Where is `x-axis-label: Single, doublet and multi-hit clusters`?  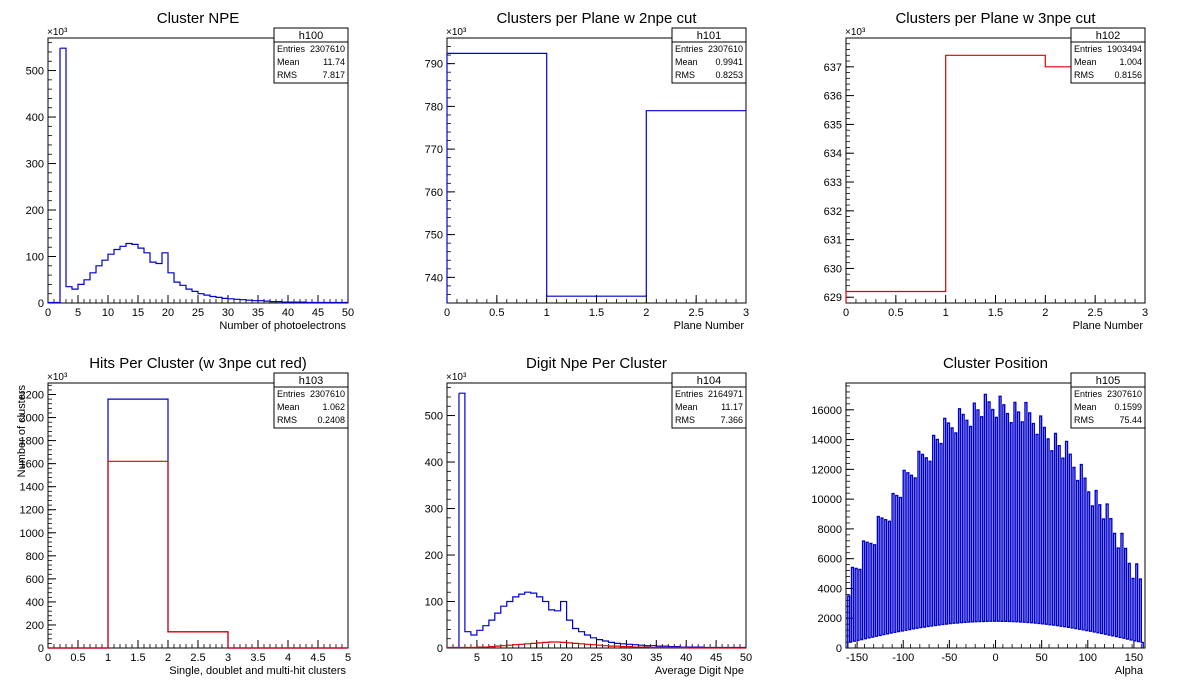 x-axis-label: Single, doublet and multi-hit clusters is located at coordinates (257, 671).